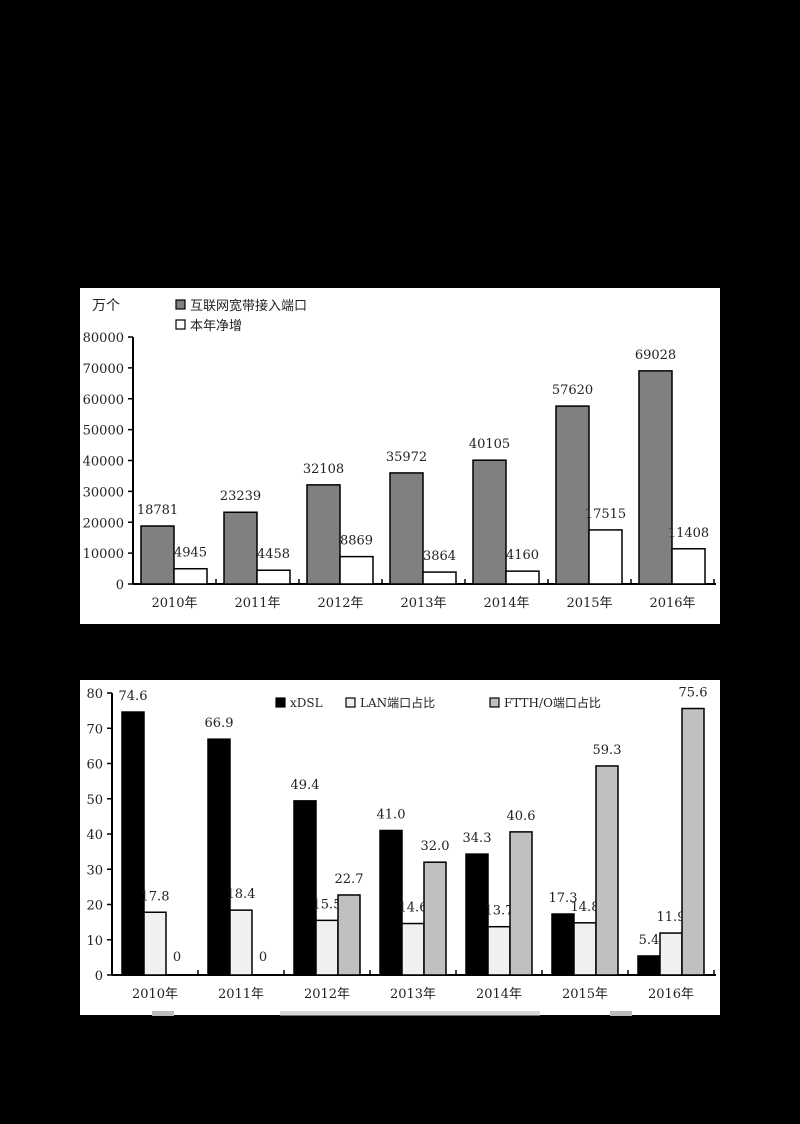 Image resolution: width=800 pixels, height=1124 pixels. I want to click on data-label: 13.7, so click(499, 911).